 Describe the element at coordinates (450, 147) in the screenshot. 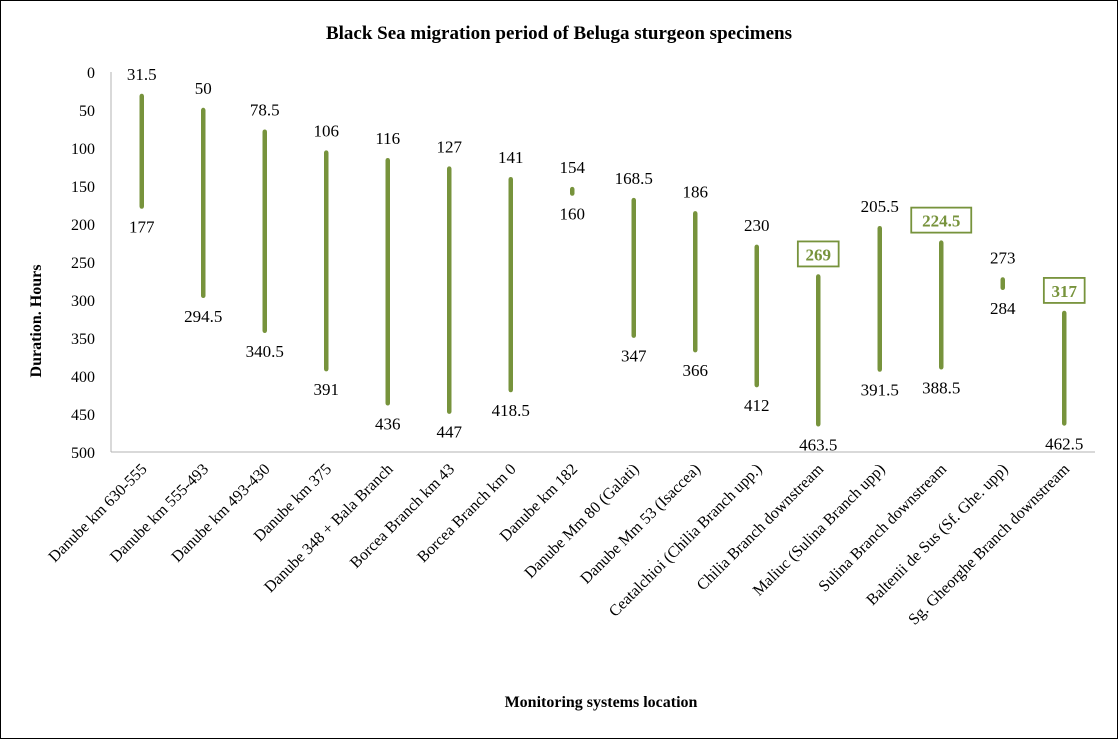

I see `start-label: 127` at that location.